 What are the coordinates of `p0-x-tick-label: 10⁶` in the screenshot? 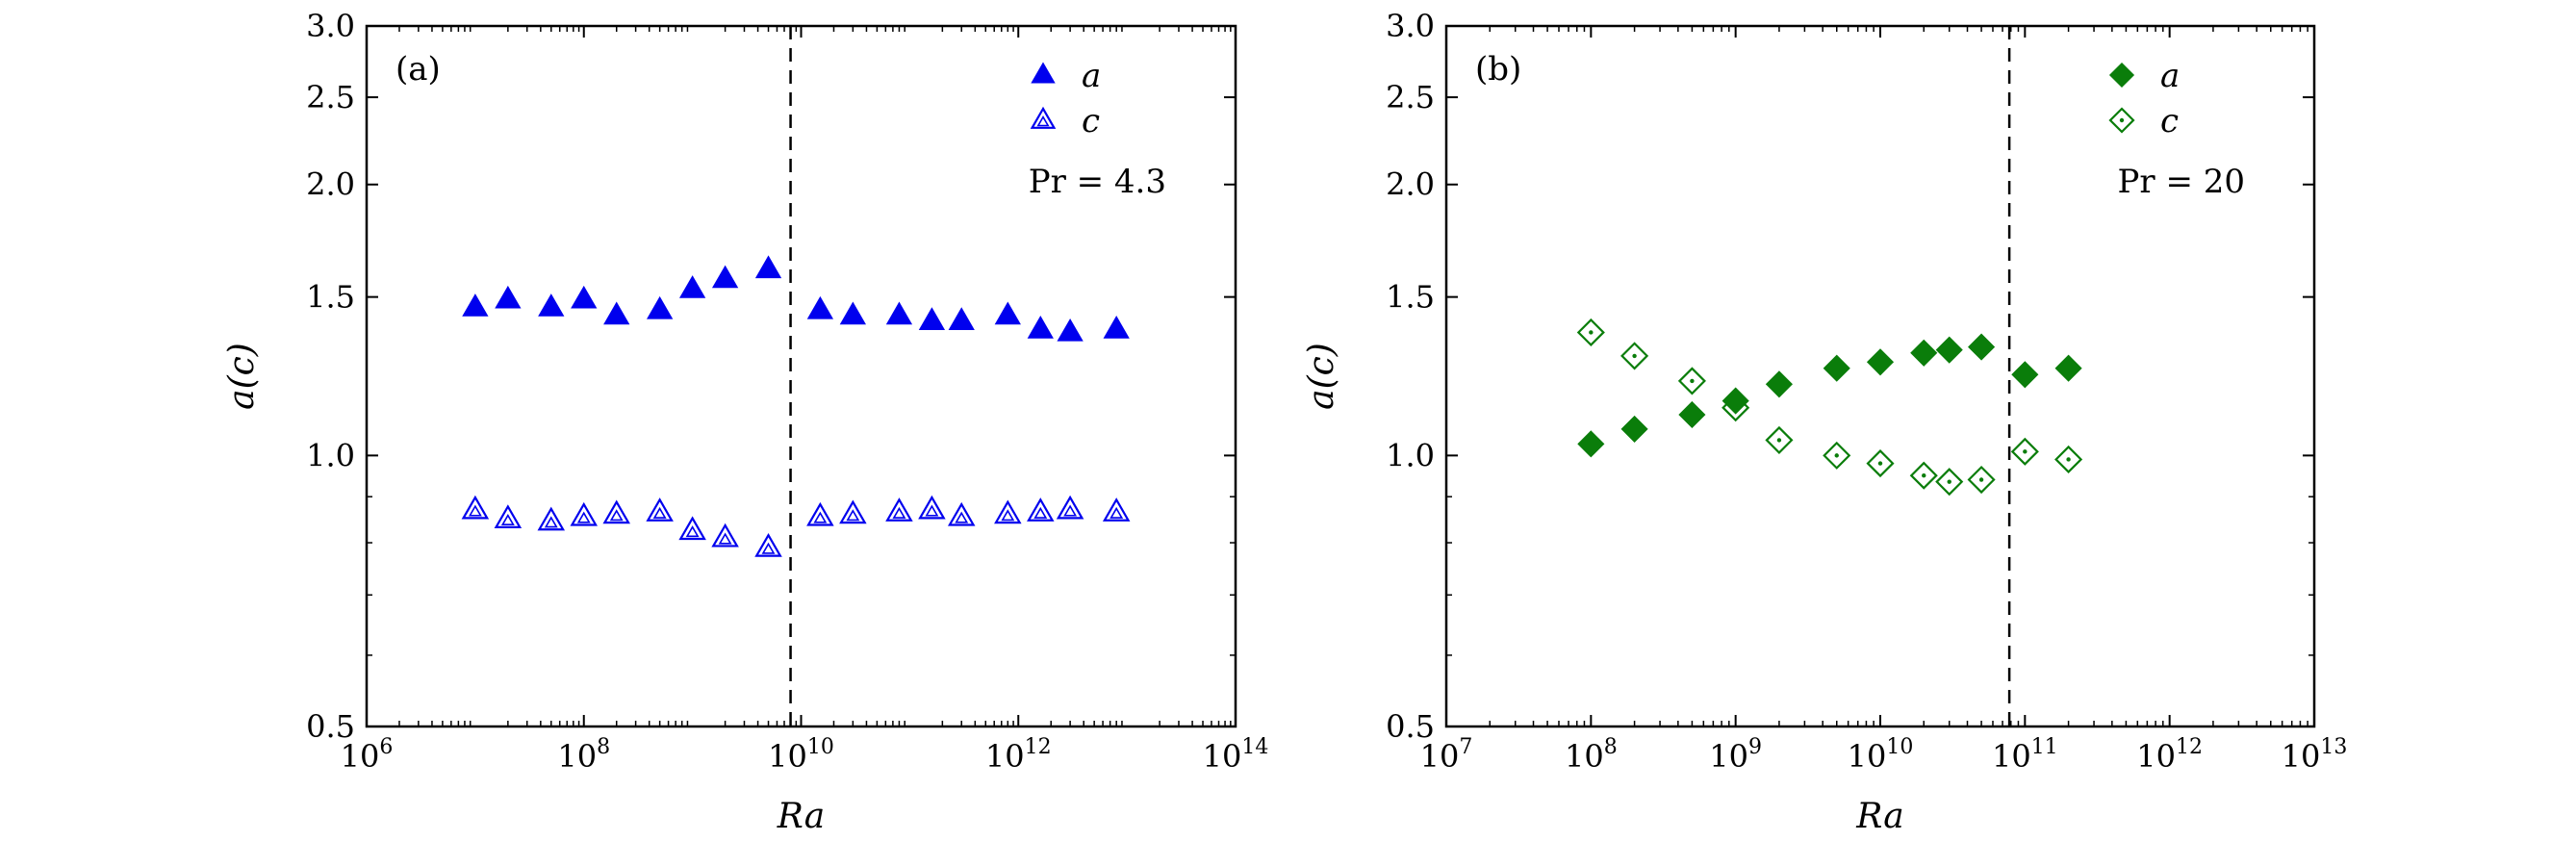 It's located at (367, 755).